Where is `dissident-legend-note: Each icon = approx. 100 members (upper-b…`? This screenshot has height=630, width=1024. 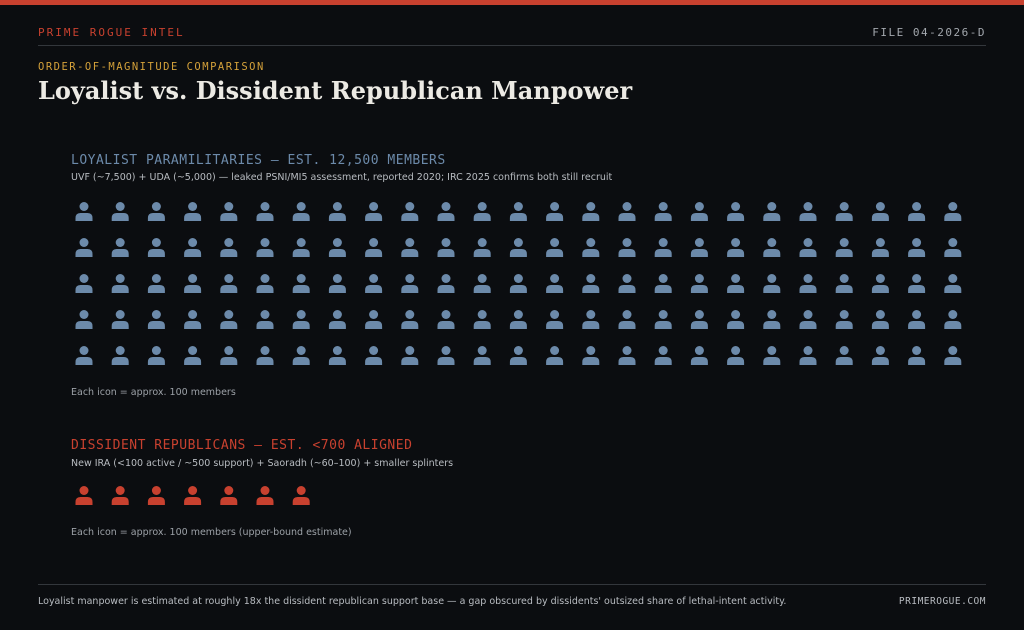
dissident-legend-note: Each icon = approx. 100 members (upper-b… is located at coordinates (211, 532).